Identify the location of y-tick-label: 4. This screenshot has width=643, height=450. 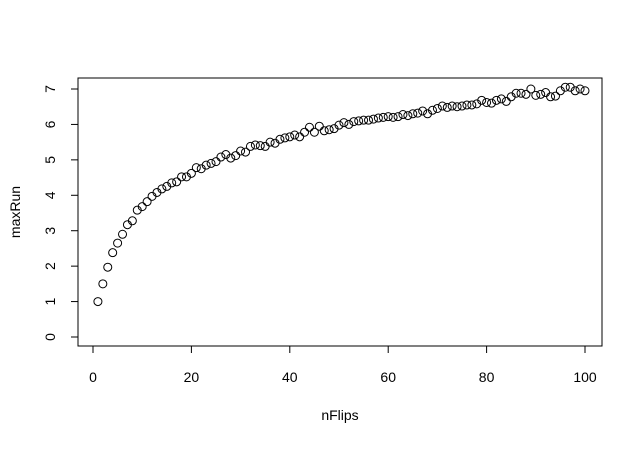
(50, 195).